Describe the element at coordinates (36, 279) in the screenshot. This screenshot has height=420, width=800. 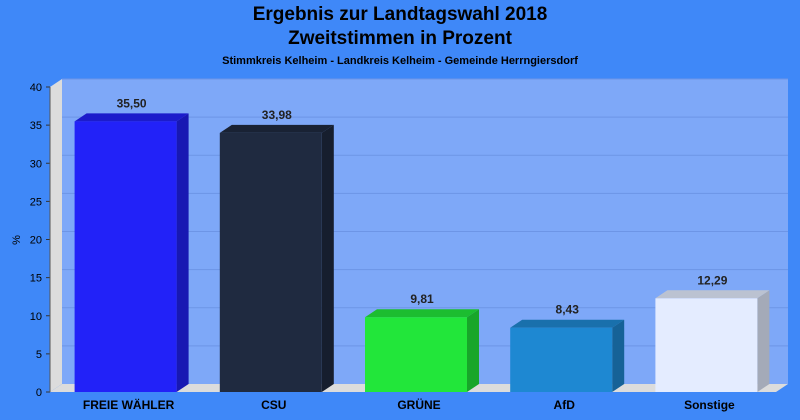
I see `y-tick-label: 15` at that location.